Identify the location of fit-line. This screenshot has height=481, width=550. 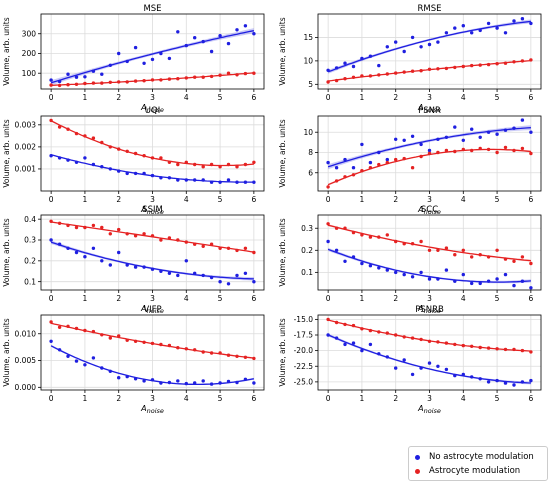
(152, 57).